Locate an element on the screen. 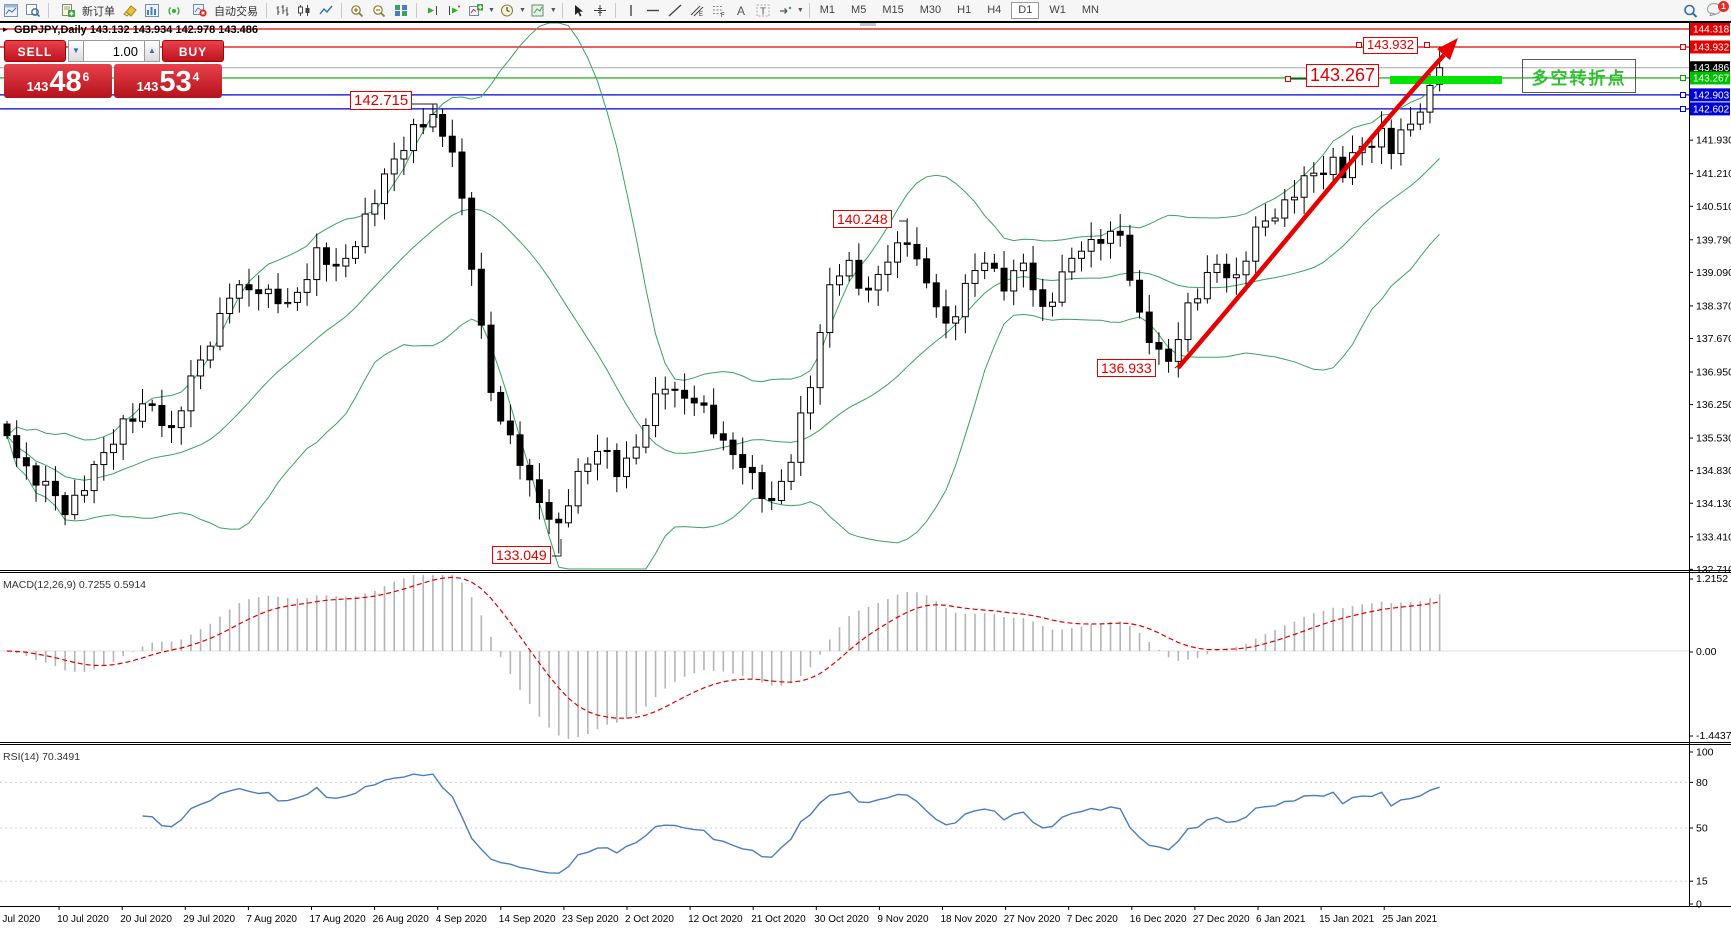  arrows-tool-icon: A is located at coordinates (741, 11).